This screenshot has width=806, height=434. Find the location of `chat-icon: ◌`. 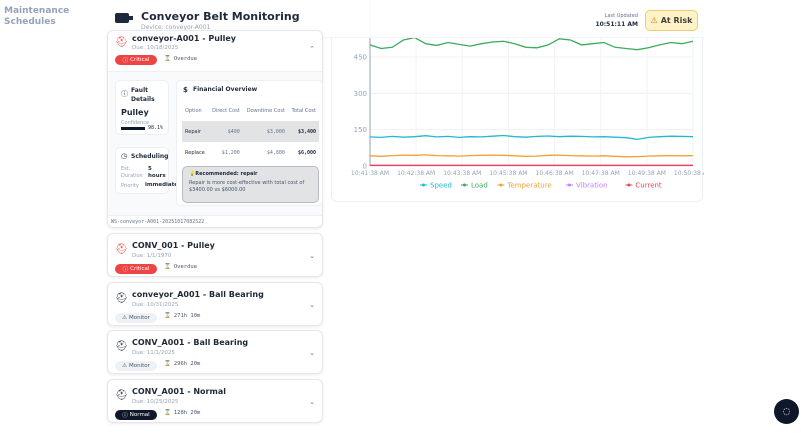

chat-icon: ◌ is located at coordinates (786, 411).